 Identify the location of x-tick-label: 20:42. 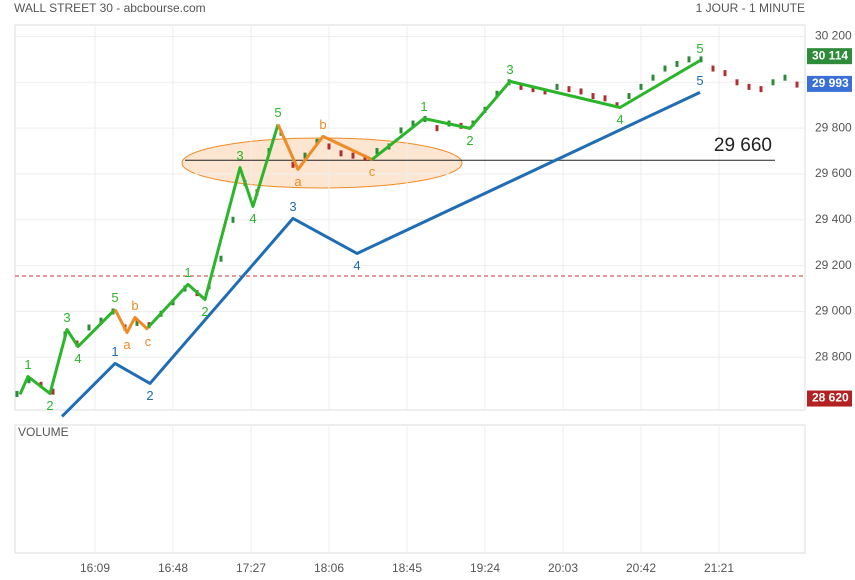
(641, 568).